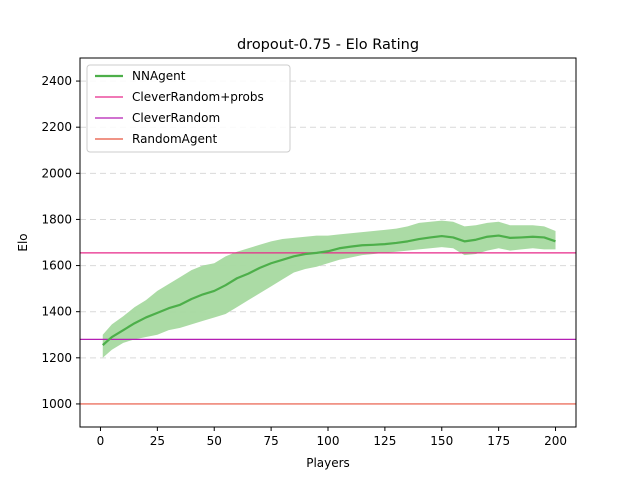  I want to click on y-axis-ticks: 1000 1200 1400 1600 1800 2000 2200 2400, so click(60, 242).